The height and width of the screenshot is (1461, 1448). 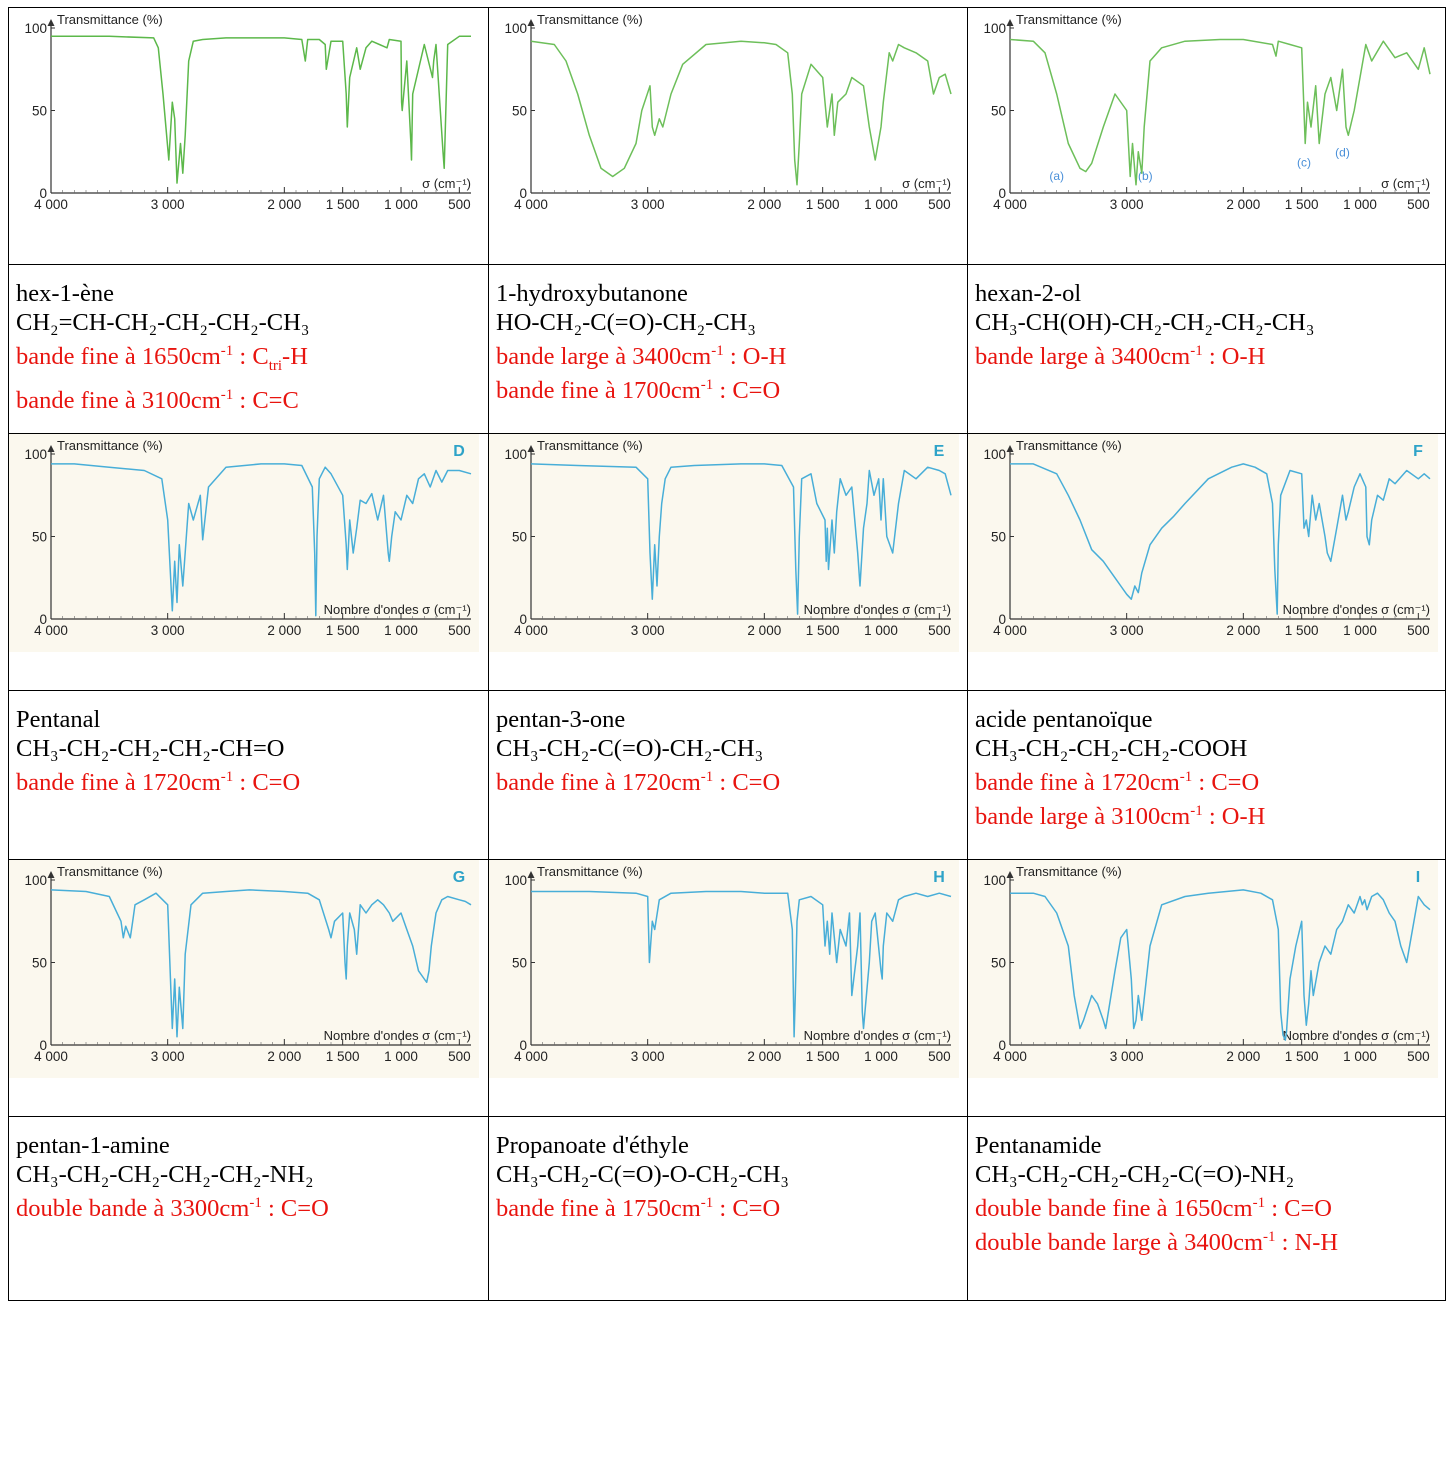 What do you see at coordinates (1210, 780) in the screenshot?
I see `band-assignment: bande fine à 1720cm-1 : C=O` at bounding box center [1210, 780].